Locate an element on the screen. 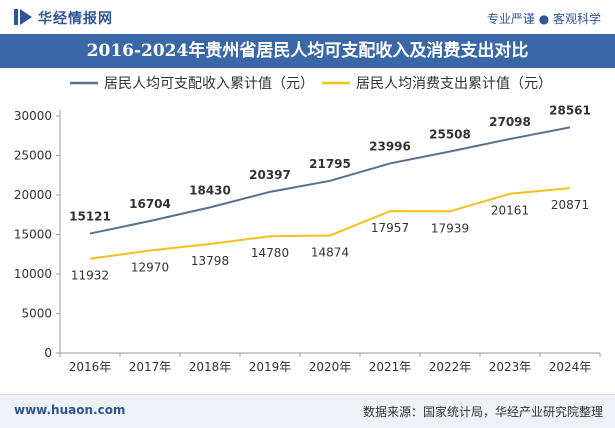 This screenshot has width=615, height=428. data-label-expense: 11932 is located at coordinates (90, 276).